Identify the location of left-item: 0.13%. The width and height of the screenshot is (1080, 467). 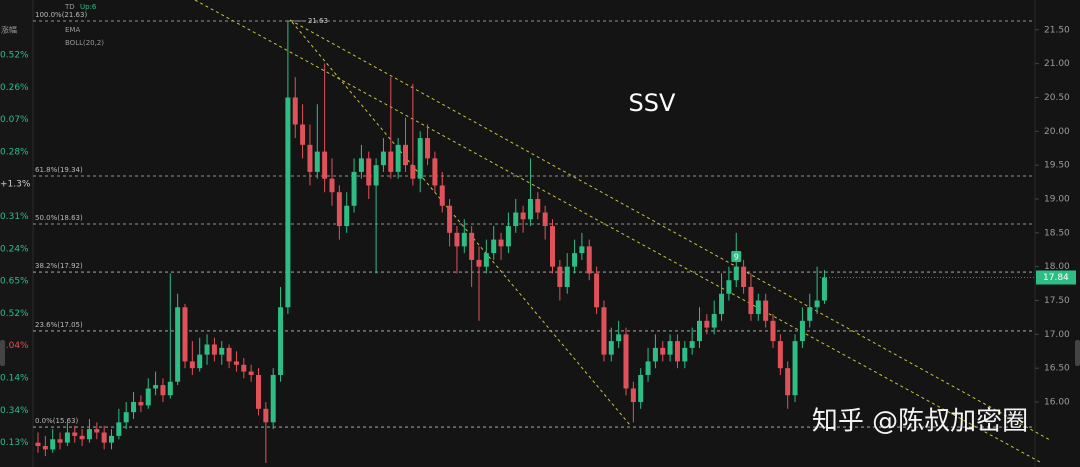
(14, 443).